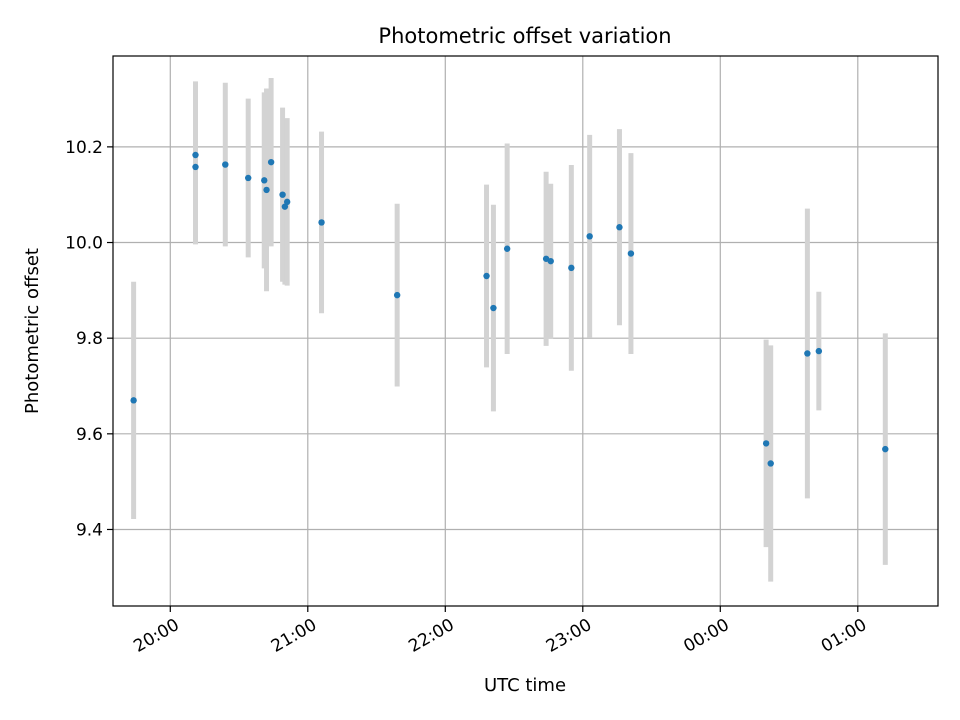 This screenshot has height=720, width=960. I want to click on y-tick-label: 9.8, so click(89, 339).